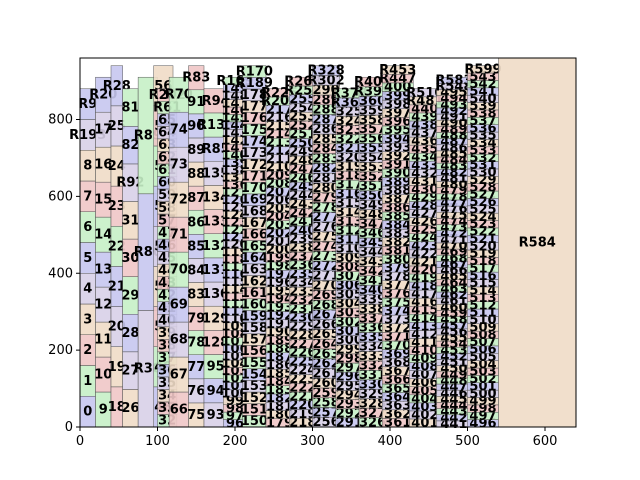  What do you see at coordinates (302, 134) in the screenshot?
I see `rect-label-251: 251` at bounding box center [302, 134].